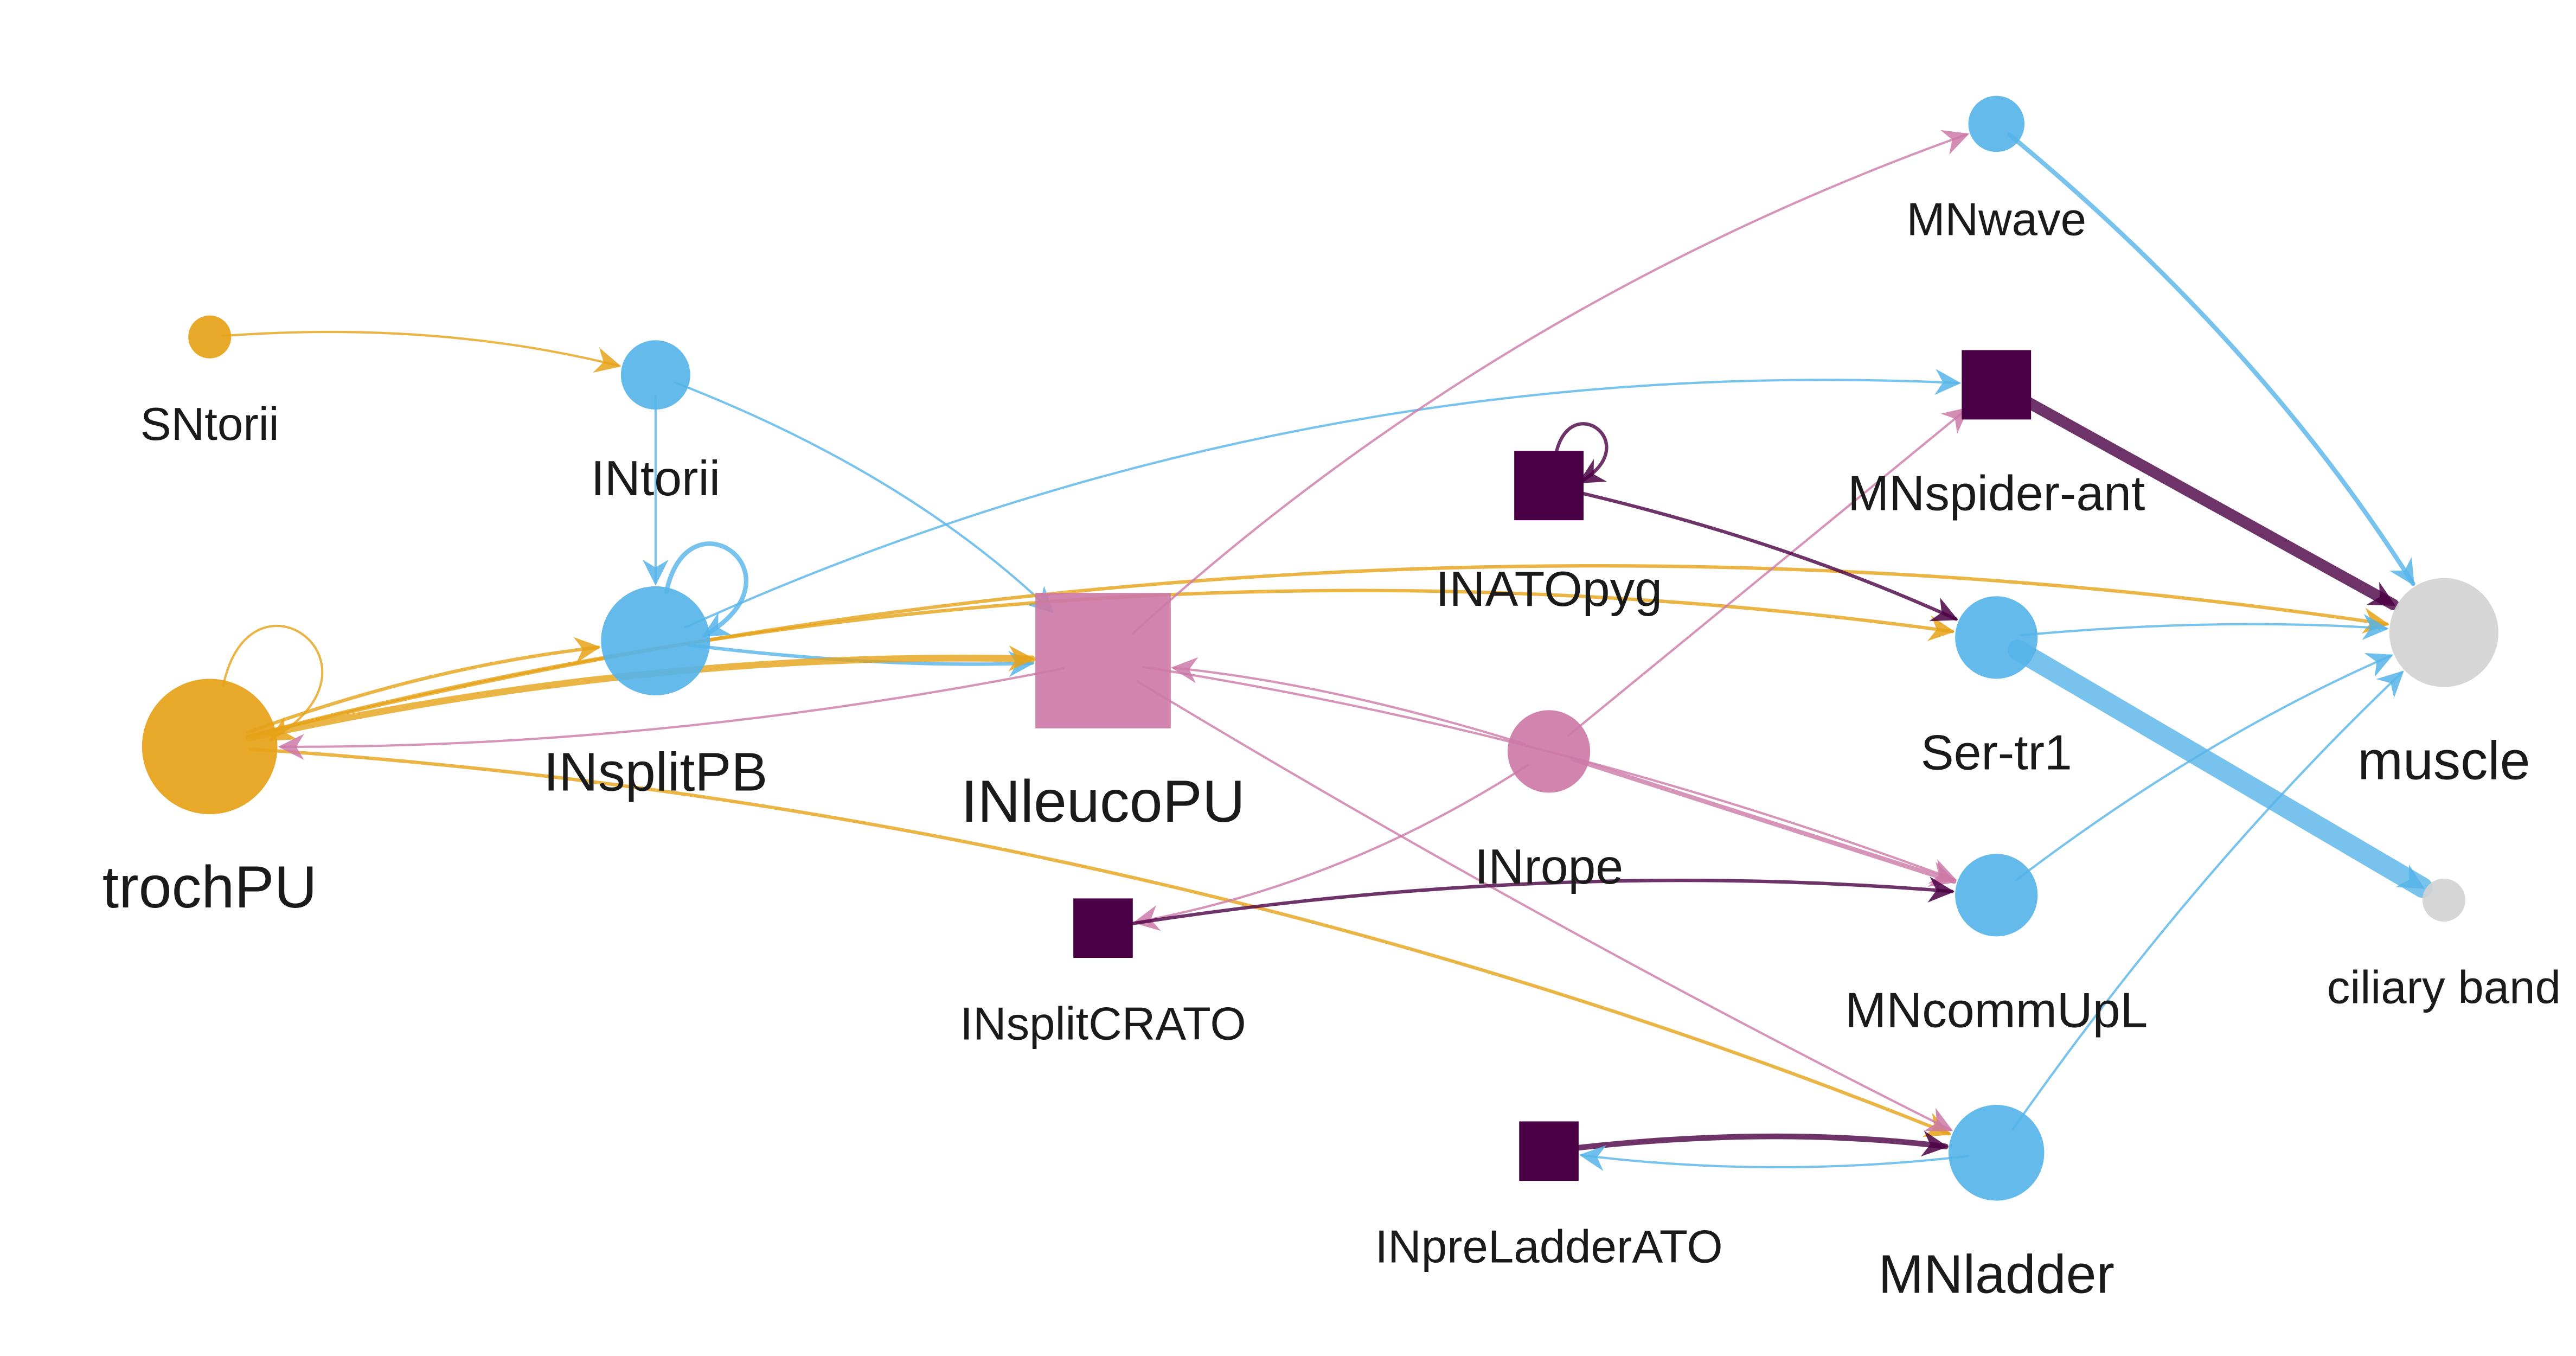 This screenshot has height=1356, width=2576. I want to click on edge-intorii-to-inleucopu, so click(864, 497).